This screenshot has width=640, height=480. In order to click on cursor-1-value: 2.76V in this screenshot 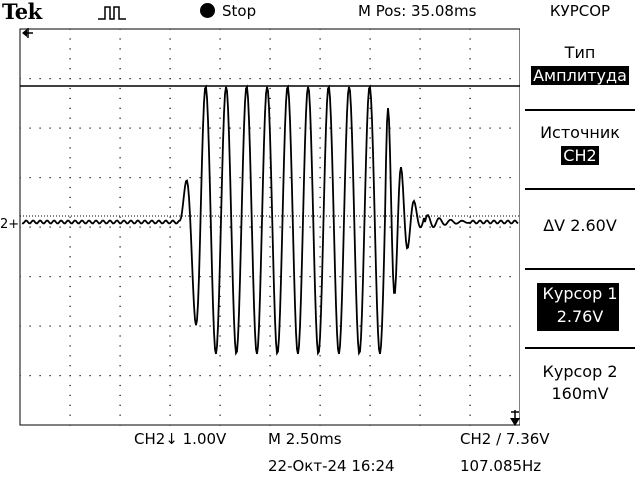, I will do `click(580, 316)`.